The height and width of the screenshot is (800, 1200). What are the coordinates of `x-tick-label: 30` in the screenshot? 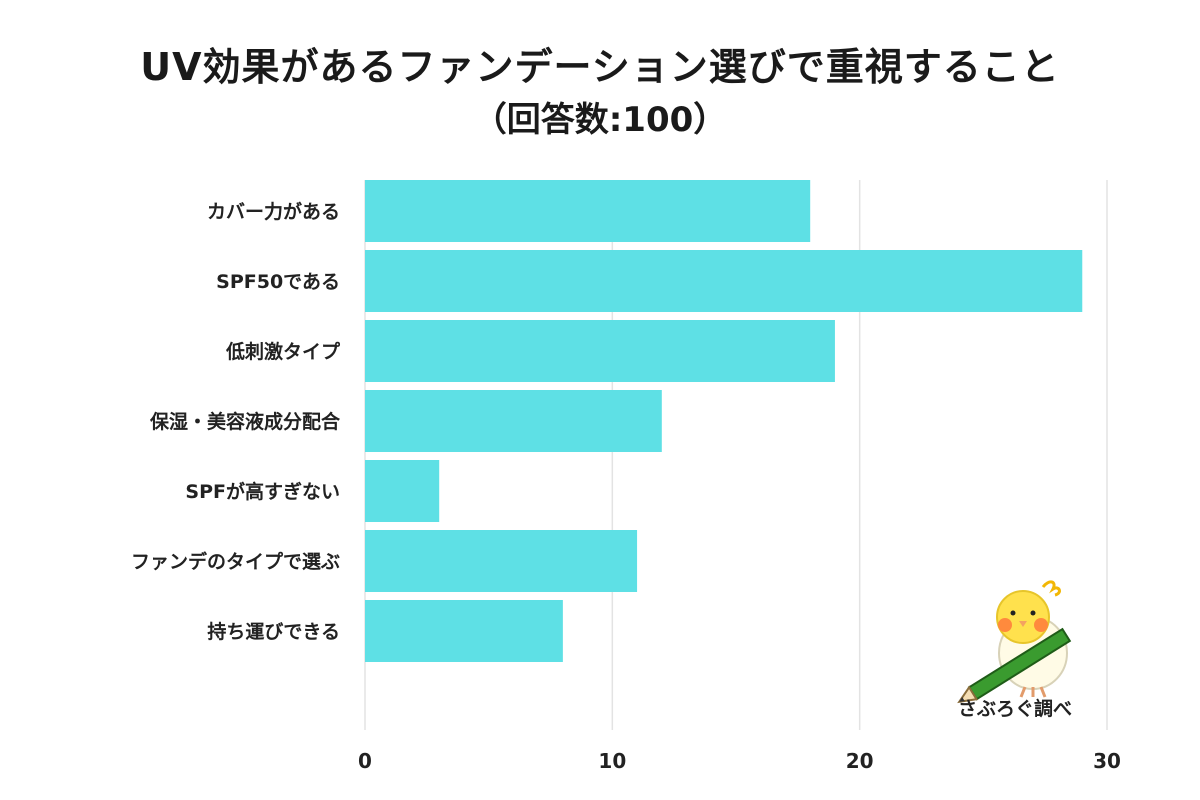 It's located at (1107, 761).